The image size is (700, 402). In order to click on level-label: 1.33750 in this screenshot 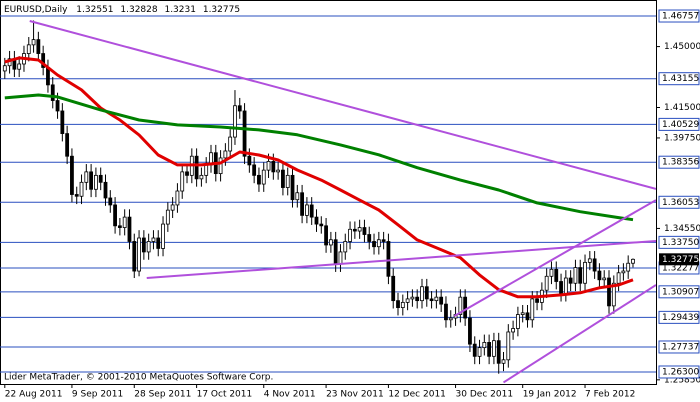, I will do `click(680, 243)`.